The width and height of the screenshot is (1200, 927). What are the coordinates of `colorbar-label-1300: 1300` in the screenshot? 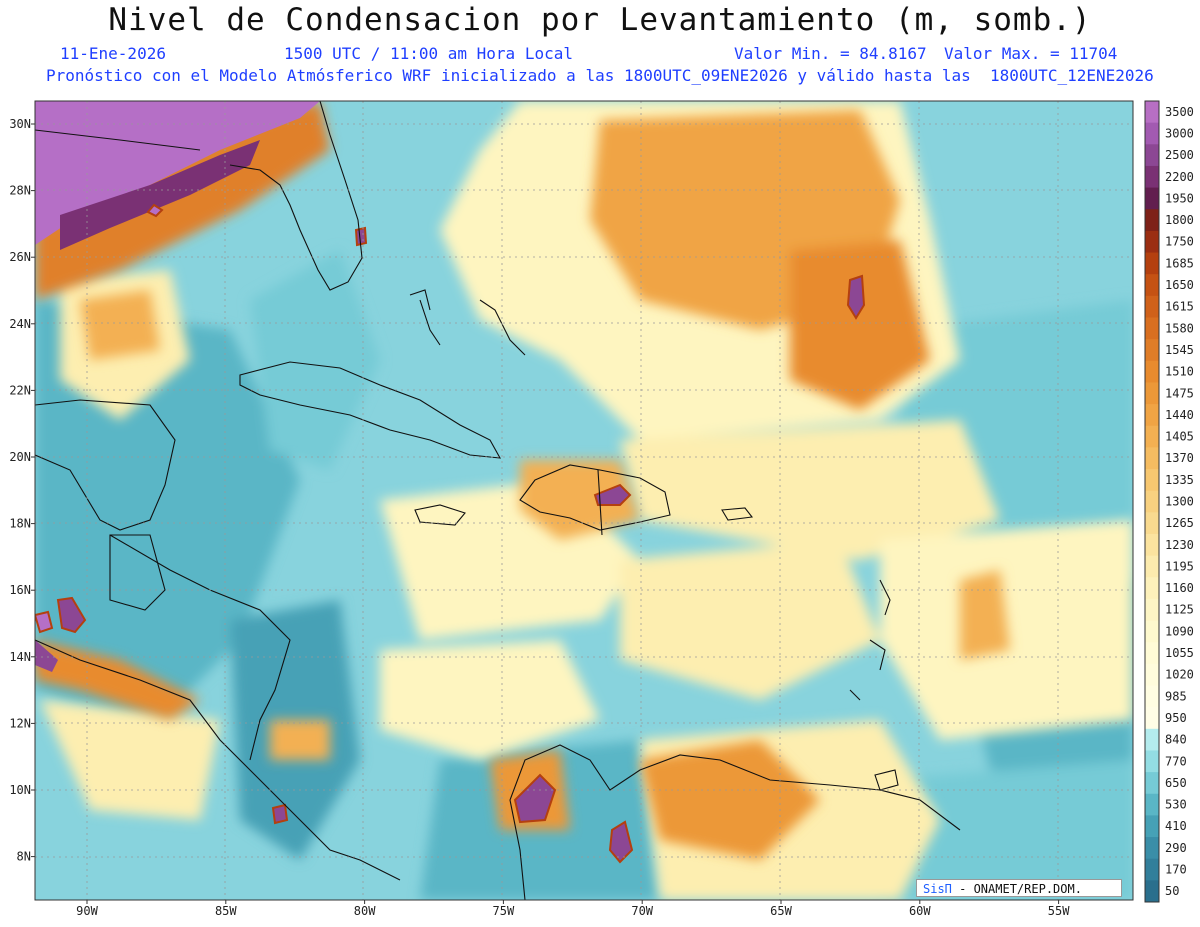 It's located at (1179, 502).